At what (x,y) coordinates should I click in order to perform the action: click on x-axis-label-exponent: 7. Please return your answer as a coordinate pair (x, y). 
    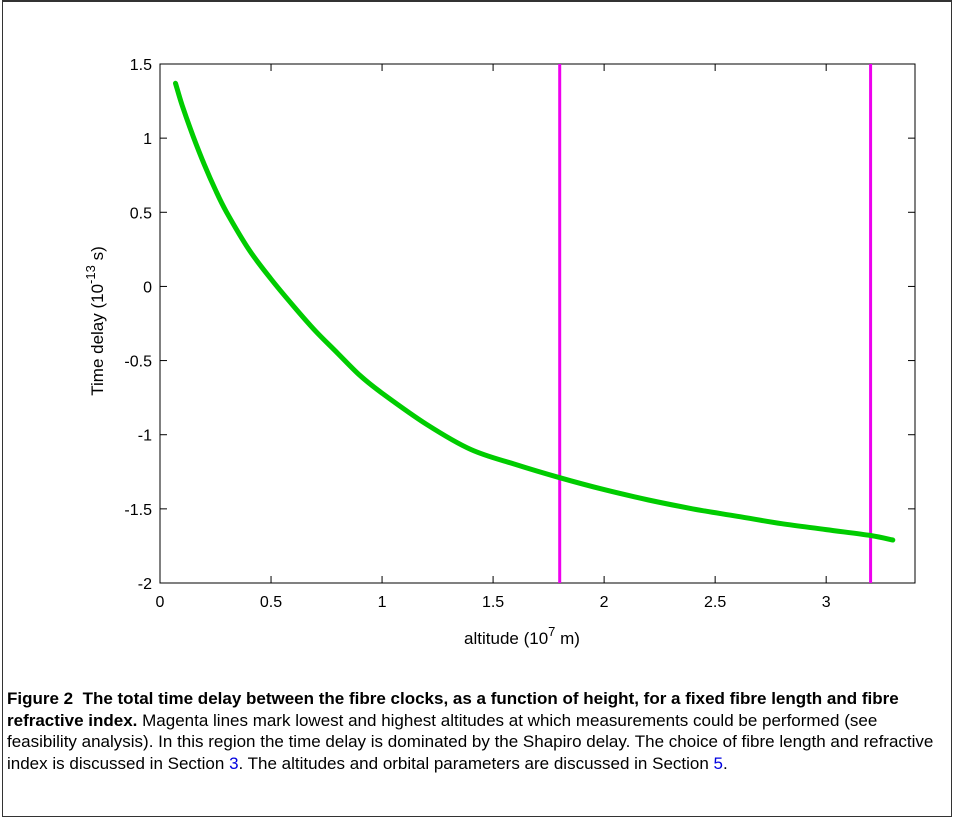
    Looking at the image, I should click on (551, 631).